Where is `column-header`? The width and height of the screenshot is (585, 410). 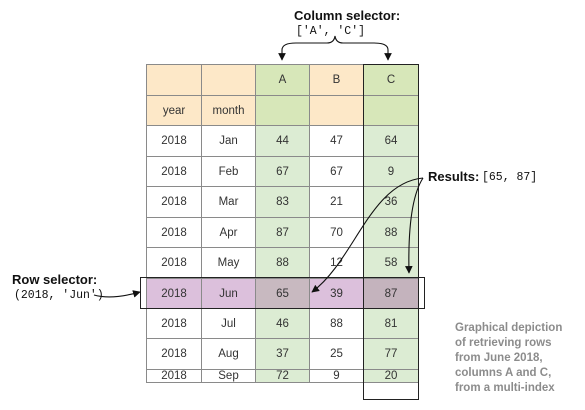
column-header is located at coordinates (174, 80).